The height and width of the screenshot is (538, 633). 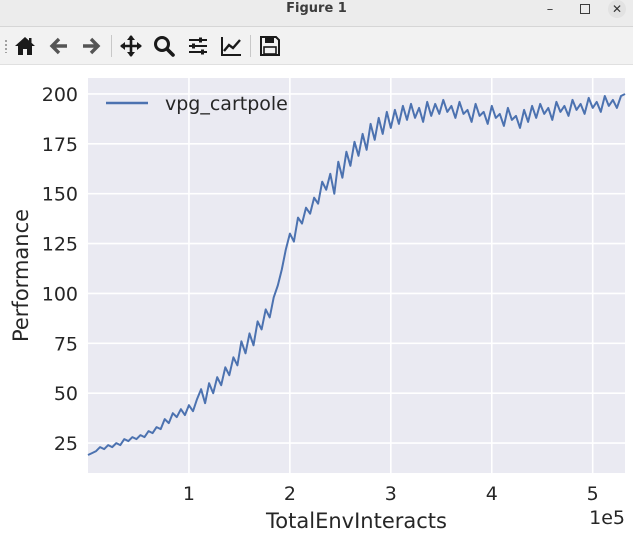 I want to click on arrow-left-icon, so click(x=58, y=46).